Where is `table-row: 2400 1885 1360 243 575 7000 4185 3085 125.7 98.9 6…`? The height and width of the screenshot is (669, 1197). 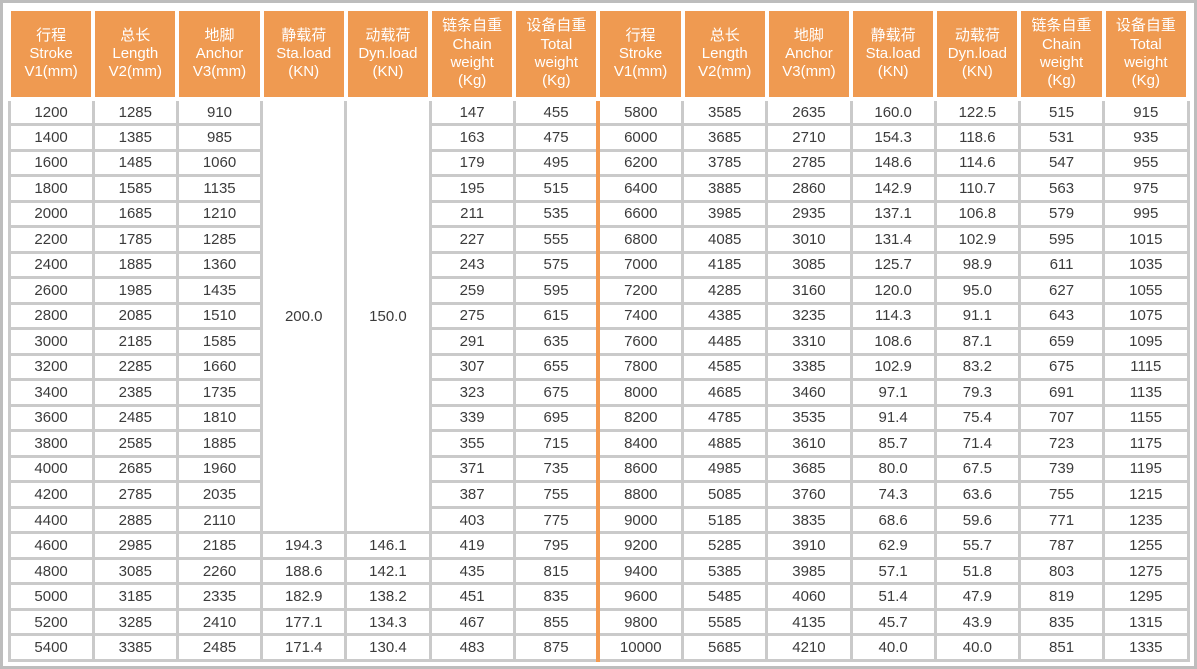 table-row: 2400 1885 1360 243 575 7000 4185 3085 125.7 98.9 6… is located at coordinates (598, 265).